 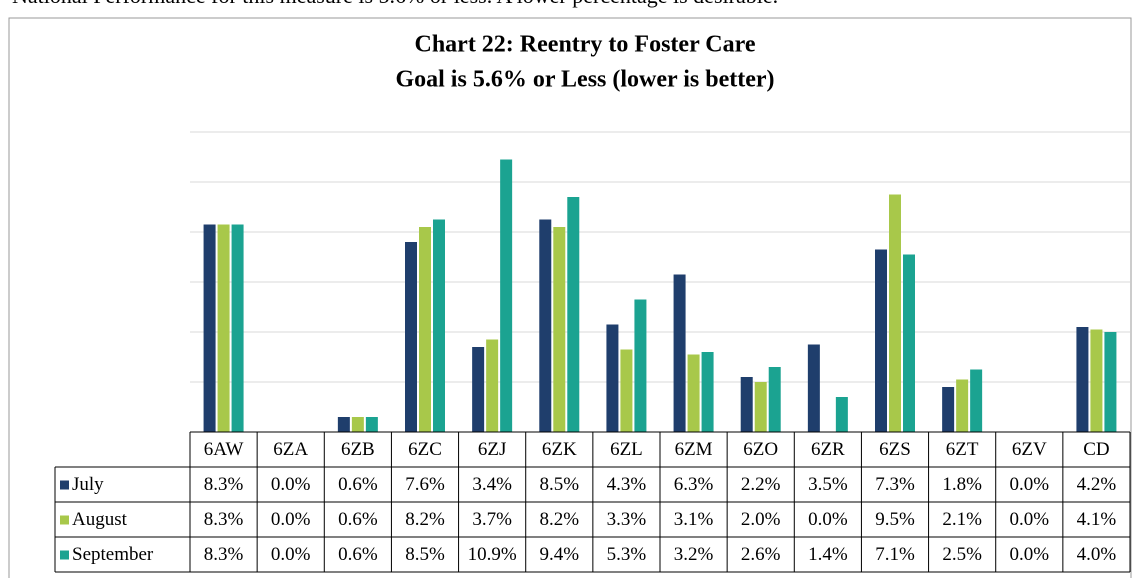 I want to click on data-label: 2.0%, so click(x=761, y=519).